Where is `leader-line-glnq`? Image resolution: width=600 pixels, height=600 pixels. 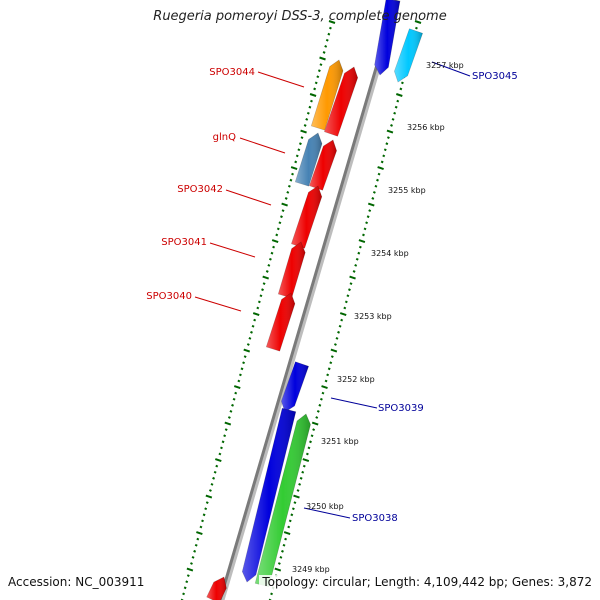
leader-line-glnq is located at coordinates (262, 145).